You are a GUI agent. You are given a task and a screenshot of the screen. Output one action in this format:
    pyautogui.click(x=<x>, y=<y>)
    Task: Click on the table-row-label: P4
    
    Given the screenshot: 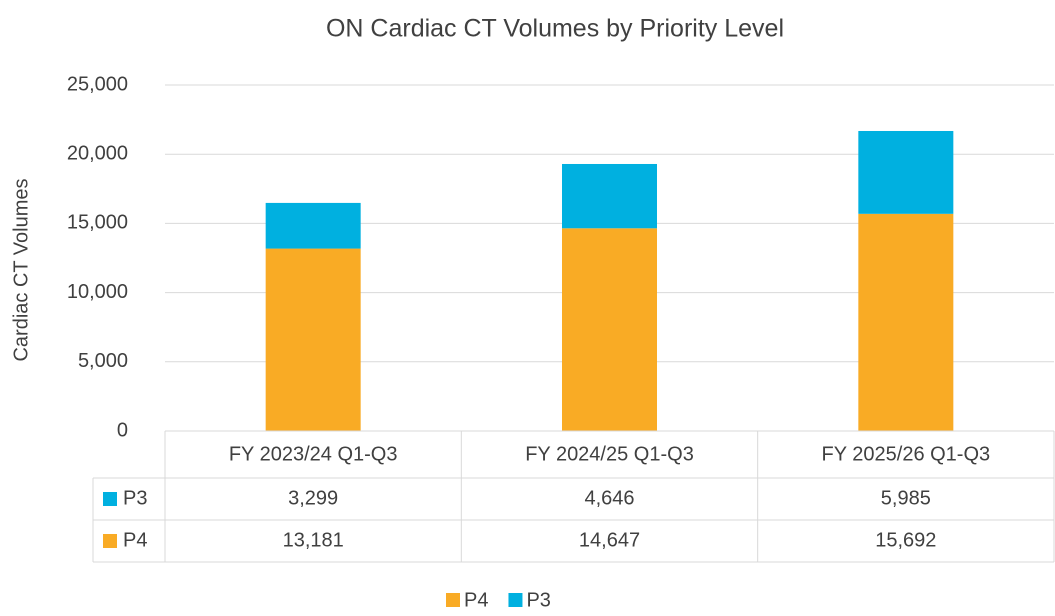 What is the action you would take?
    pyautogui.click(x=135, y=540)
    